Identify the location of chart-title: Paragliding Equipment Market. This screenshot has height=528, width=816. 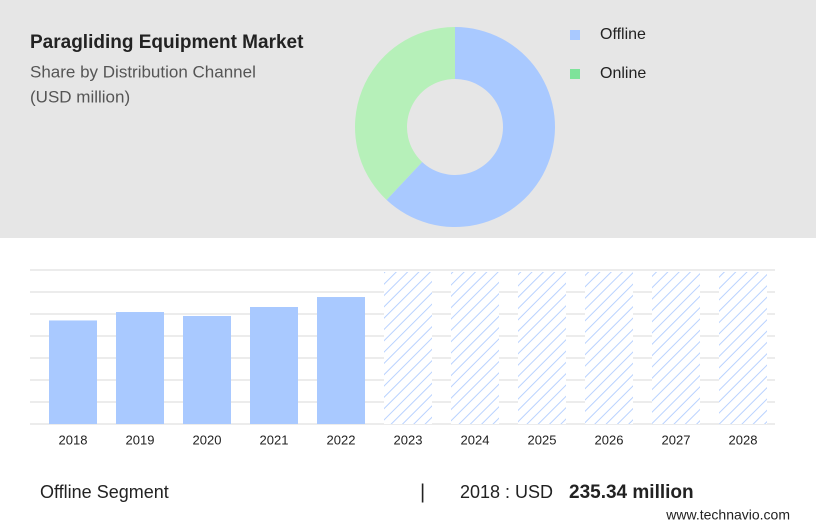
(167, 42).